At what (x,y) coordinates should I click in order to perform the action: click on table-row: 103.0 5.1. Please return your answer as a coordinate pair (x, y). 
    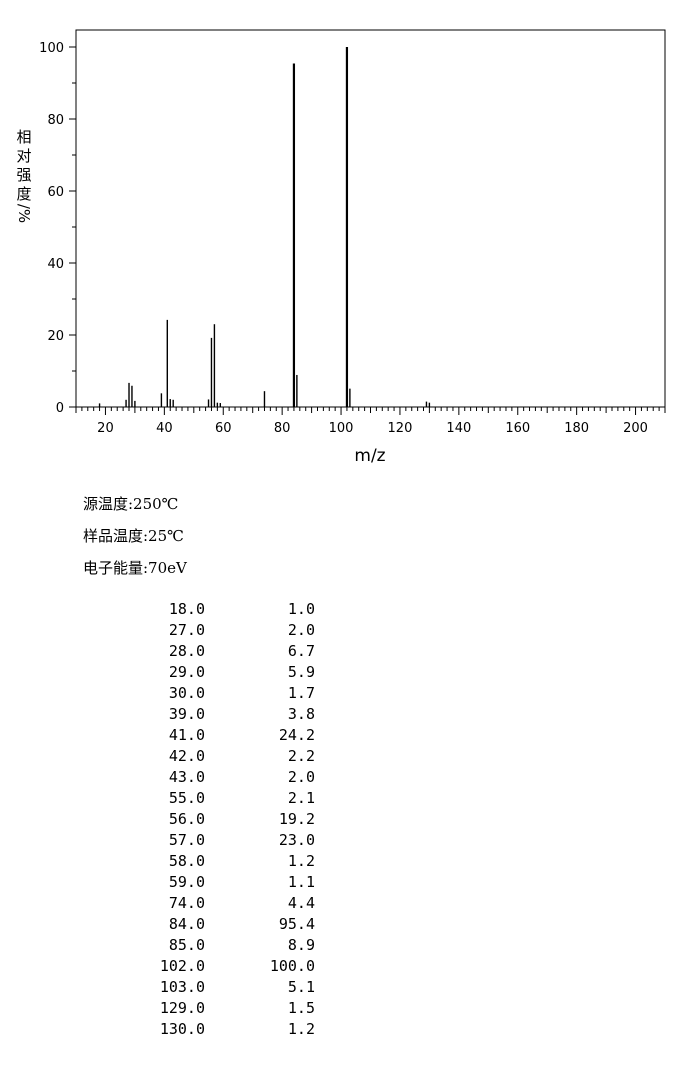
    Looking at the image, I should click on (222, 987).